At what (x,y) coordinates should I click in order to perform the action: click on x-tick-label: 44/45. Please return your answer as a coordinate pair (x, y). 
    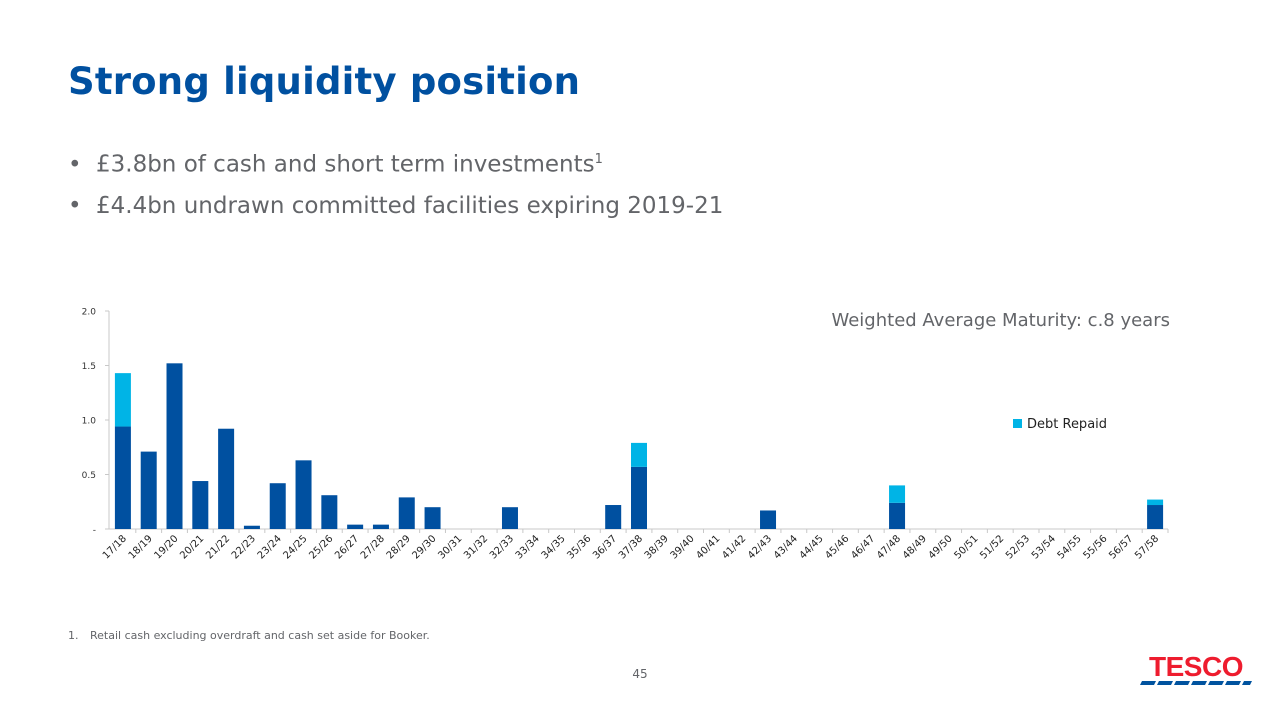
    Looking at the image, I should click on (812, 547).